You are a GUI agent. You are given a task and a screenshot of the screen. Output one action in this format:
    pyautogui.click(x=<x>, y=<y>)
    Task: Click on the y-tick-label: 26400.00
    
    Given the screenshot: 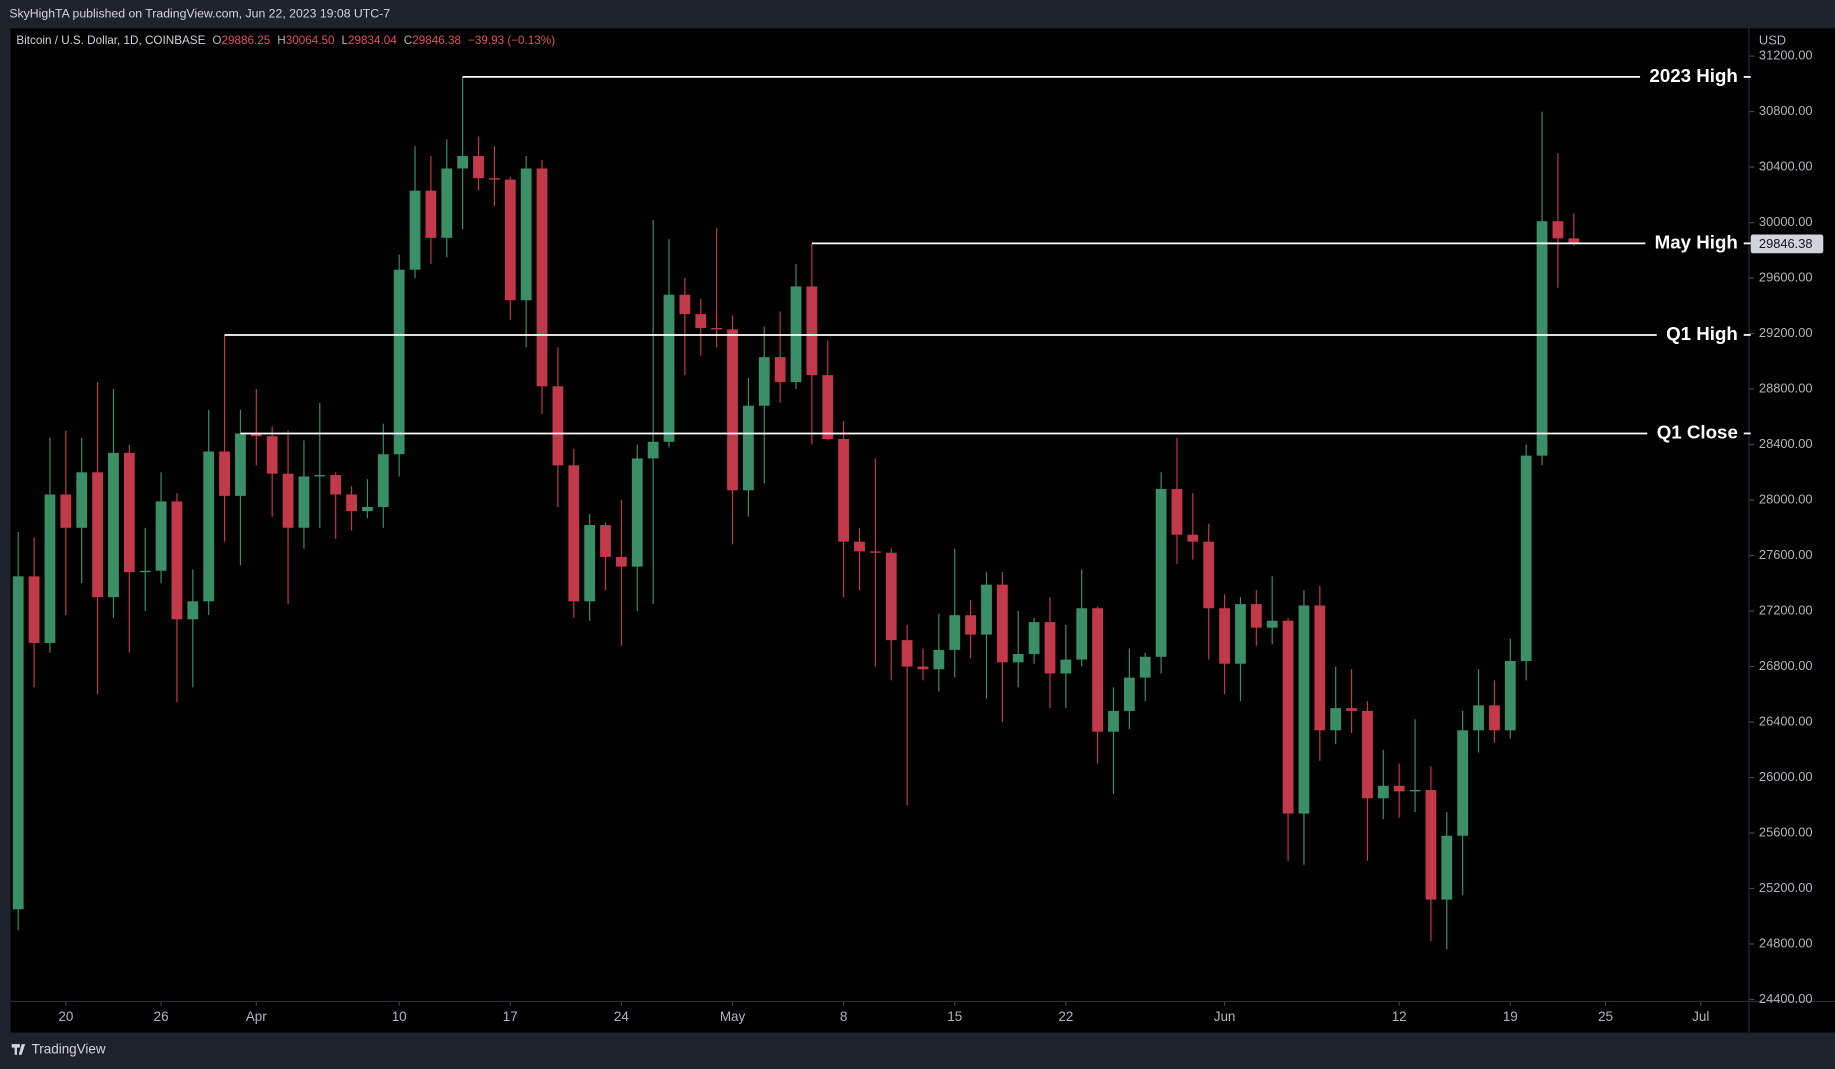 What is the action you would take?
    pyautogui.click(x=1786, y=720)
    